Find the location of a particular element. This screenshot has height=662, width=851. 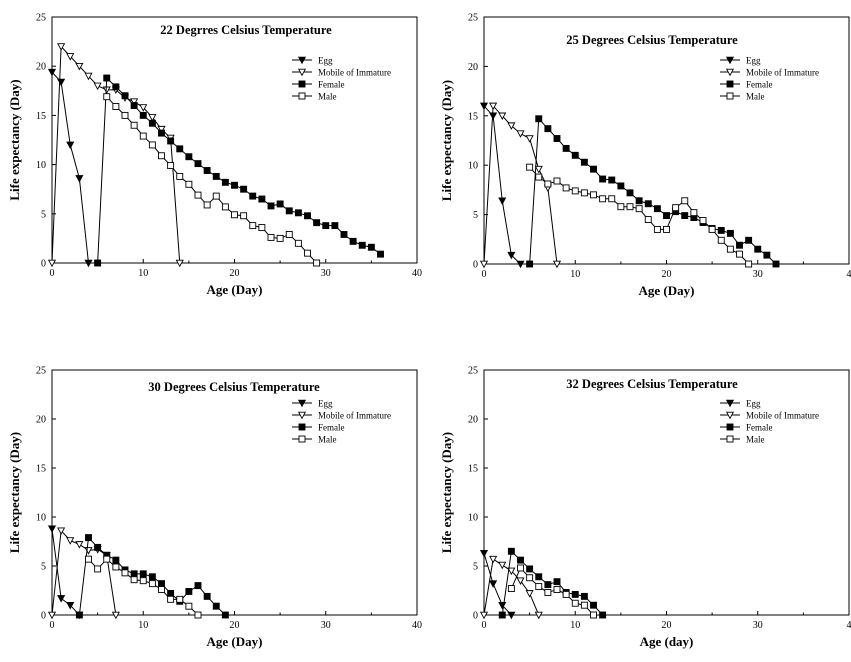

x-tick-label: 20 is located at coordinates (235, 273).